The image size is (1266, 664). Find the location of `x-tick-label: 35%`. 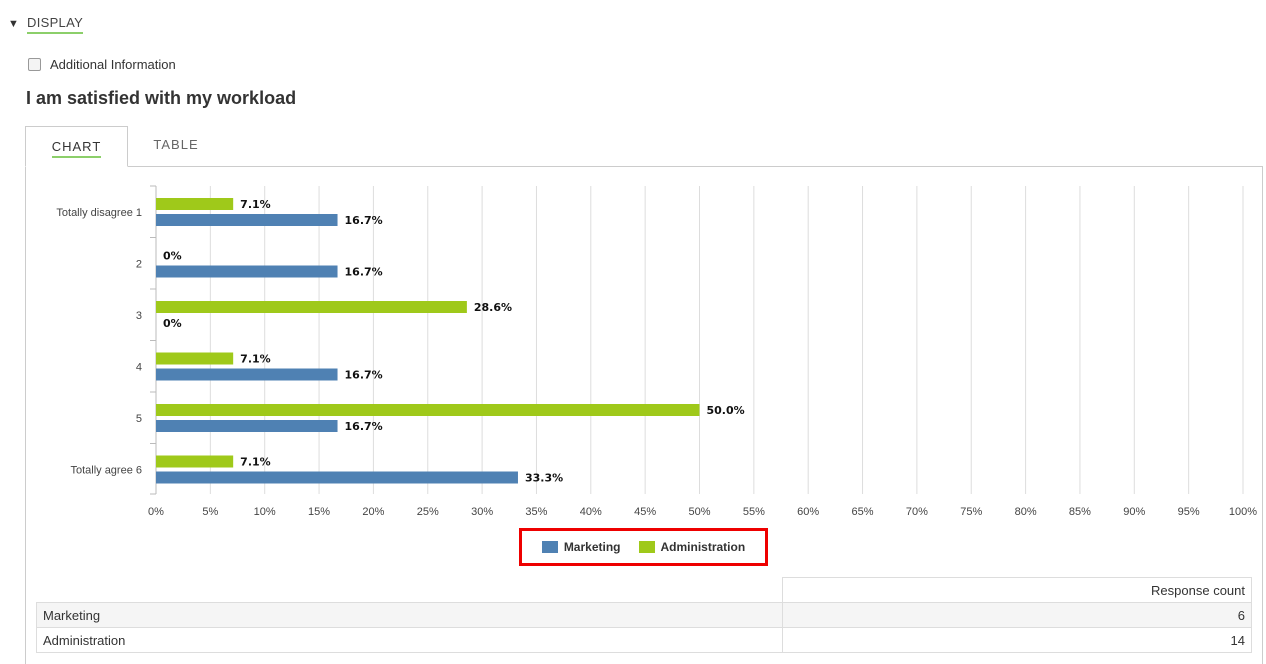

x-tick-label: 35% is located at coordinates (536, 512).